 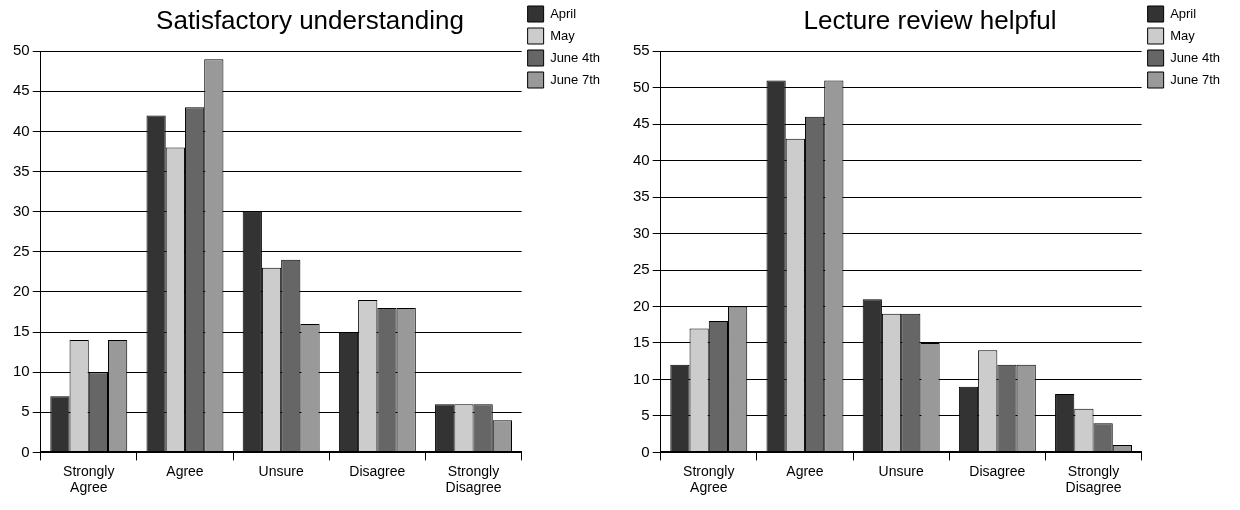 What do you see at coordinates (310, 19) in the screenshot?
I see `chart-title: Satisfactory understanding` at bounding box center [310, 19].